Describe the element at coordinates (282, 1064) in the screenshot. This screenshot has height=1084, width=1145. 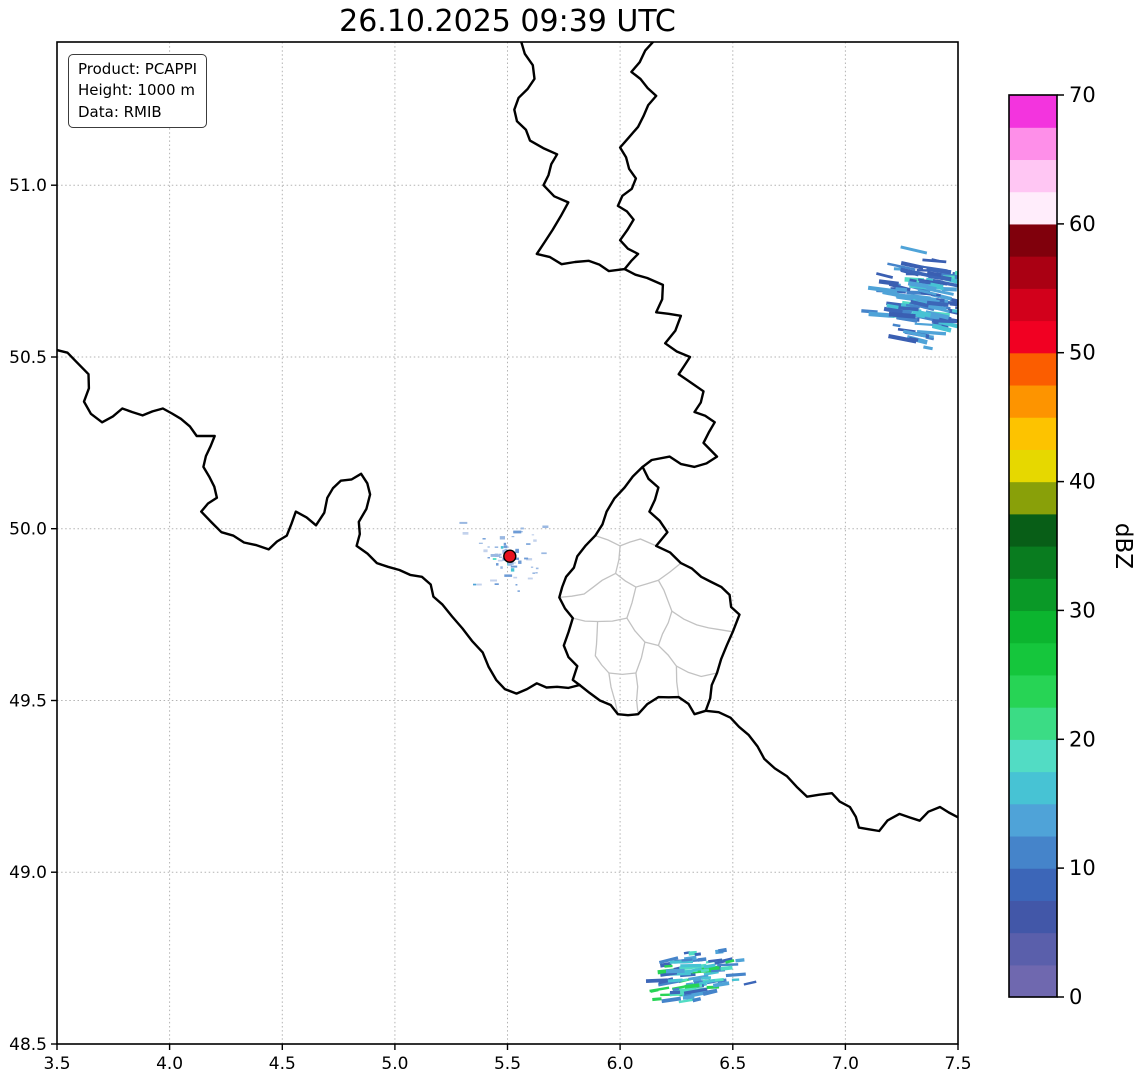
I see `x-tick-label: 4.5` at that location.